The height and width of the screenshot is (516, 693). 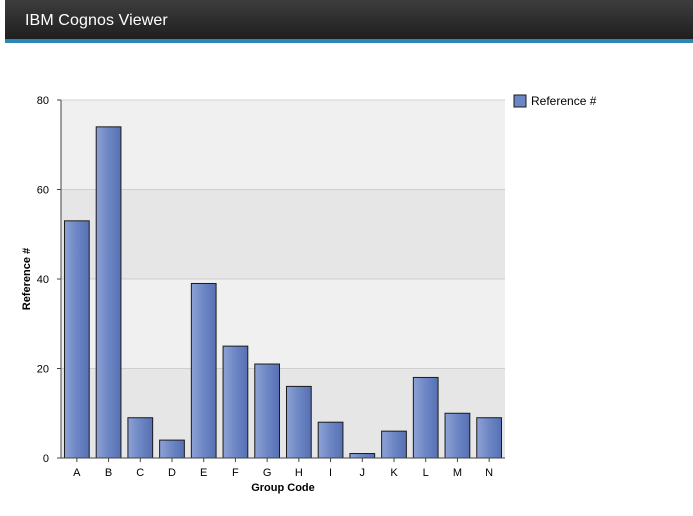 What do you see at coordinates (457, 435) in the screenshot?
I see `bar-M` at bounding box center [457, 435].